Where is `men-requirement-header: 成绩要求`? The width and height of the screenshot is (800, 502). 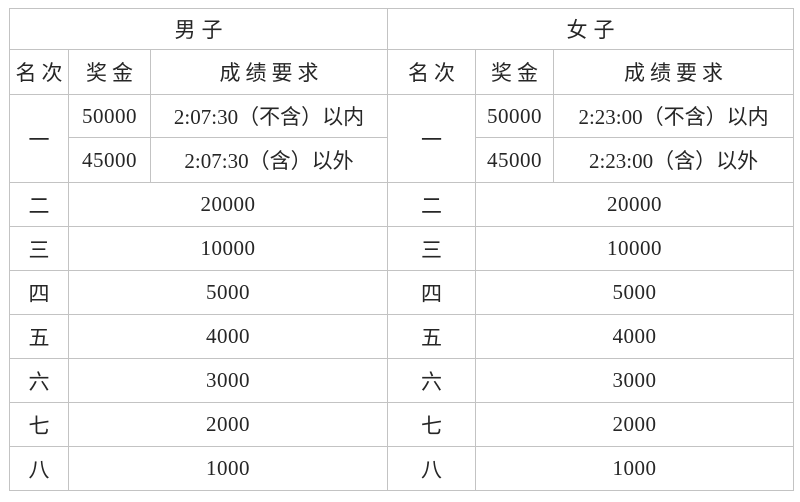 men-requirement-header: 成绩要求 is located at coordinates (269, 72).